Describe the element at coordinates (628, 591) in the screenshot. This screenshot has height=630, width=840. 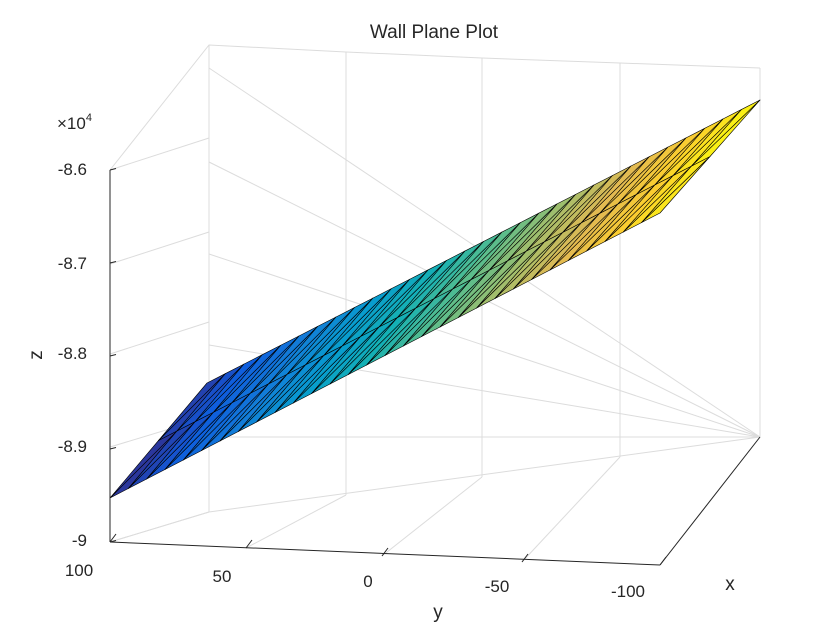
I see `y-tick-label: -100` at that location.